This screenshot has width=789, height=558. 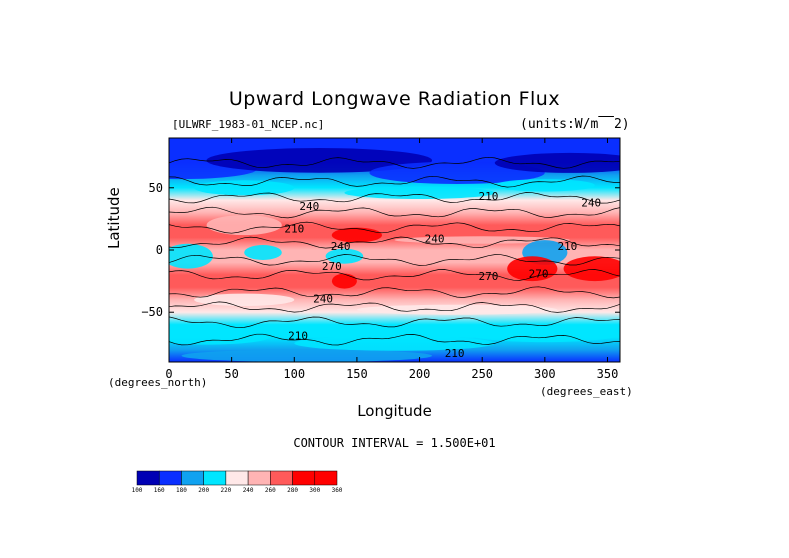 I want to click on colorbar-label: 240, so click(x=248, y=490).